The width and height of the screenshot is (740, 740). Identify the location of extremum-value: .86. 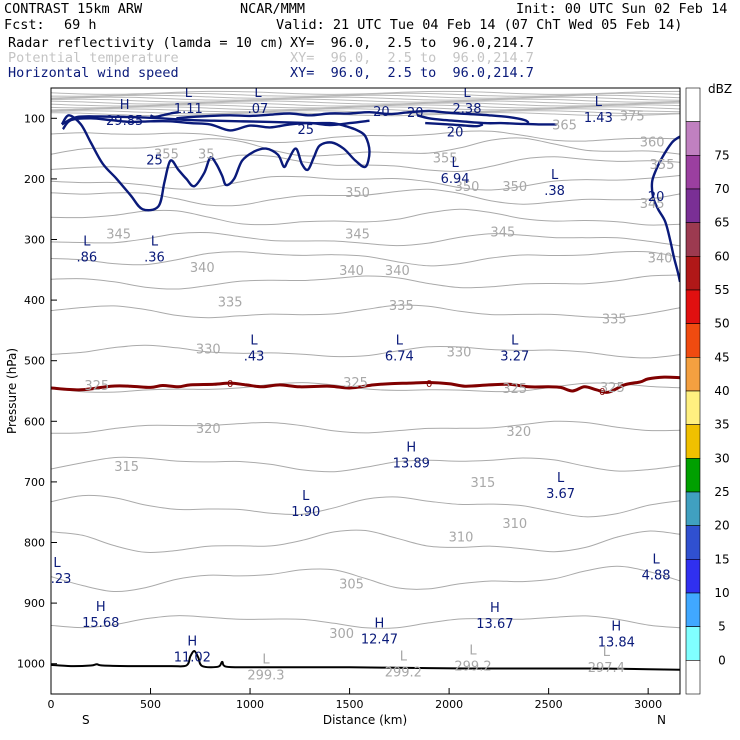
(86, 258).